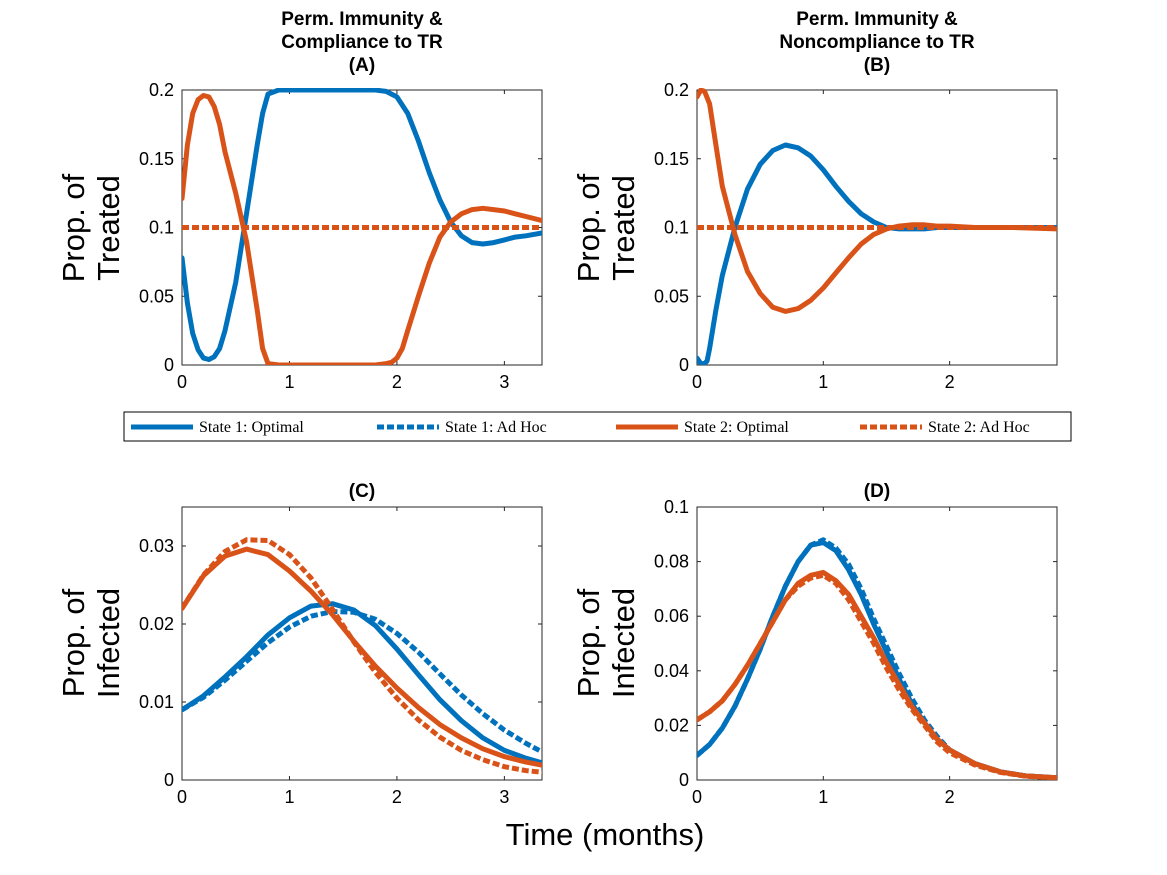 Image resolution: width=1167 pixels, height=875 pixels. Describe the element at coordinates (156, 702) in the screenshot. I see `y-tick-label: 0.01` at that location.